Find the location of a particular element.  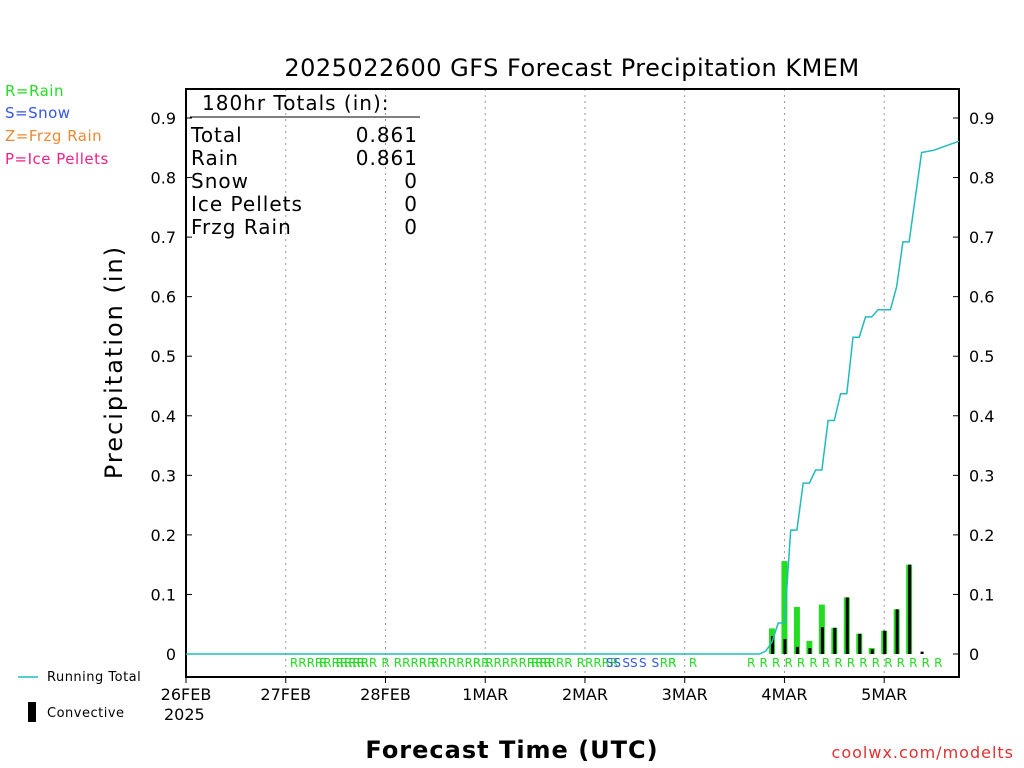

y-tick-label-right: 0.6 is located at coordinates (981, 297).